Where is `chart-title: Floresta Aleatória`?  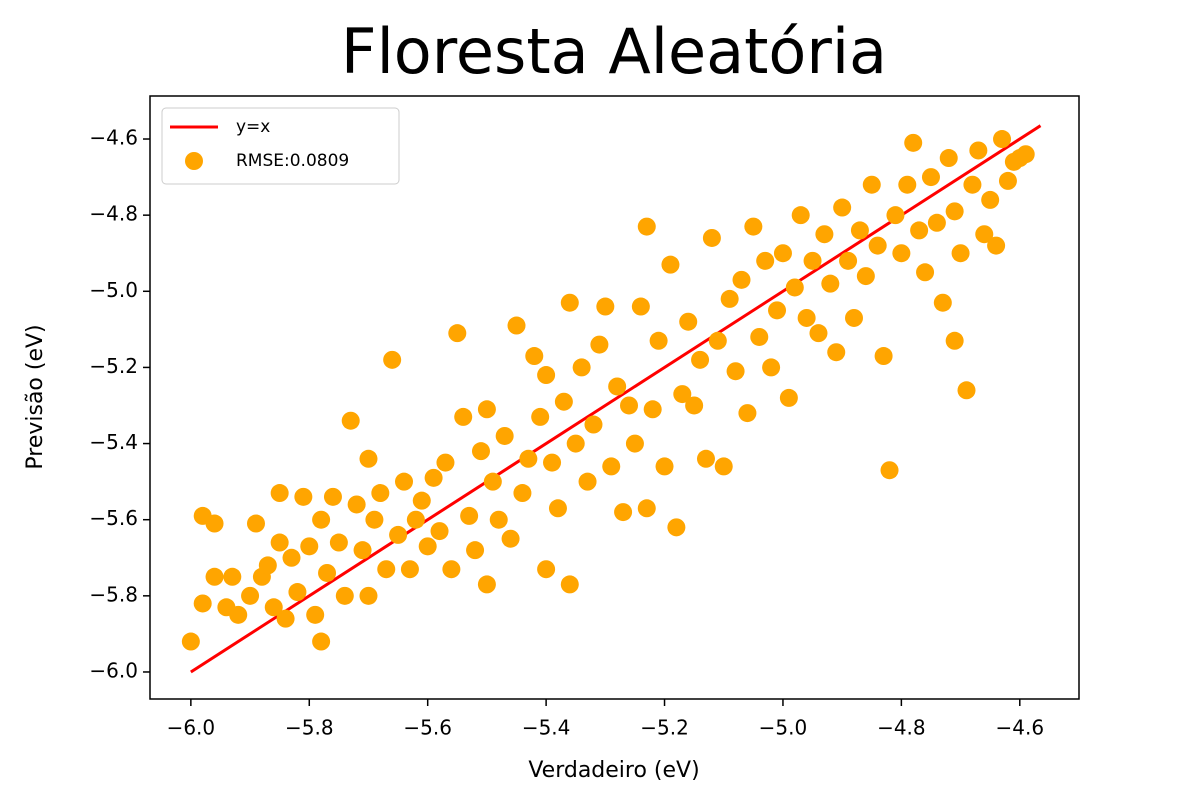 chart-title: Floresta Aleatória is located at coordinates (614, 51).